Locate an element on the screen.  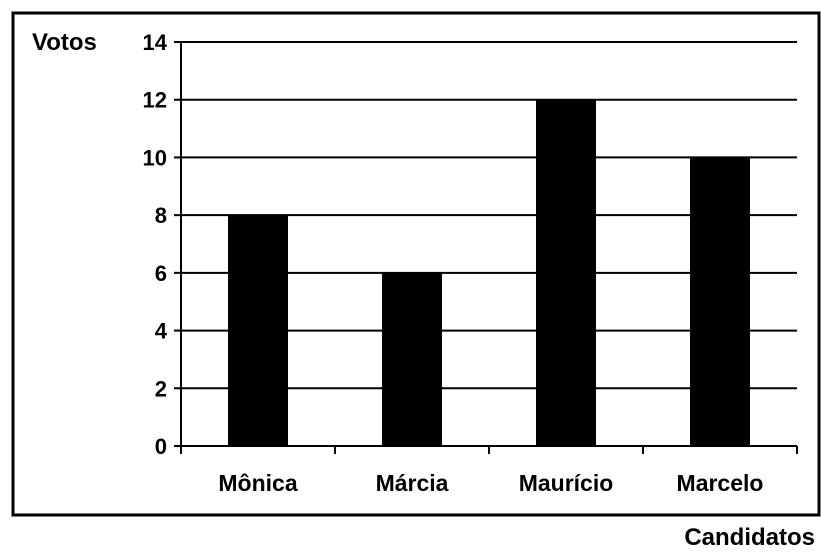
y-tick-label: 2 is located at coordinates (161, 388).